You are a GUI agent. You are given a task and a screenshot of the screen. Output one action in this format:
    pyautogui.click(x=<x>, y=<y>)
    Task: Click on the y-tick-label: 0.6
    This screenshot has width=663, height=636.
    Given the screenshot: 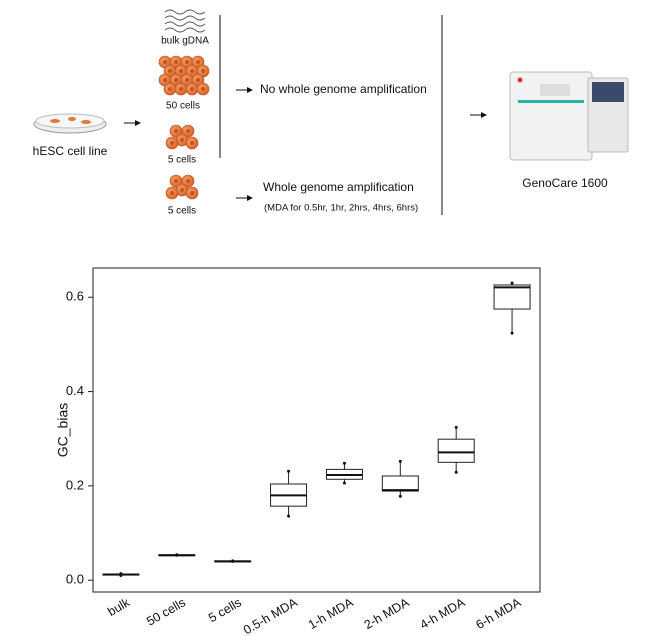 What is the action you would take?
    pyautogui.click(x=75, y=296)
    